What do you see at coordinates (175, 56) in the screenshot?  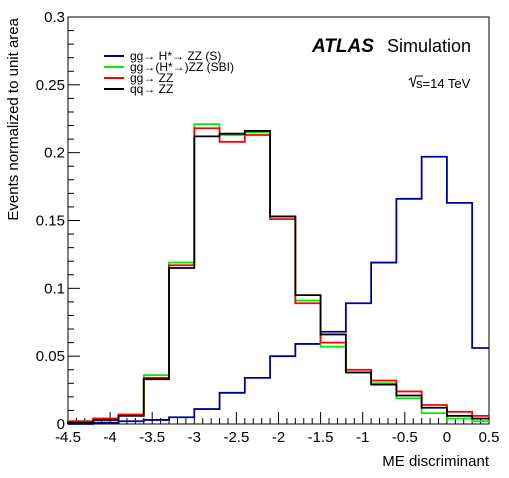 I see `legend-label-0: gg→ H*→ ZZ (S)` at bounding box center [175, 56].